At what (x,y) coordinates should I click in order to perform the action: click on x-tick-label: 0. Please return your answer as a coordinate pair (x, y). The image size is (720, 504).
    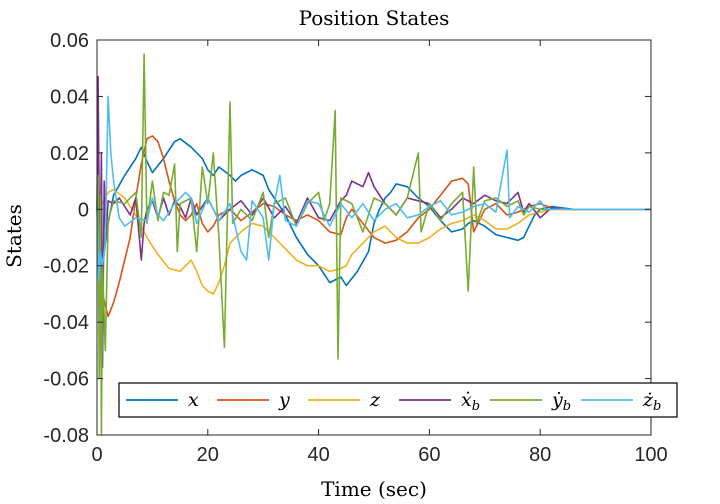
    Looking at the image, I should click on (96, 455).